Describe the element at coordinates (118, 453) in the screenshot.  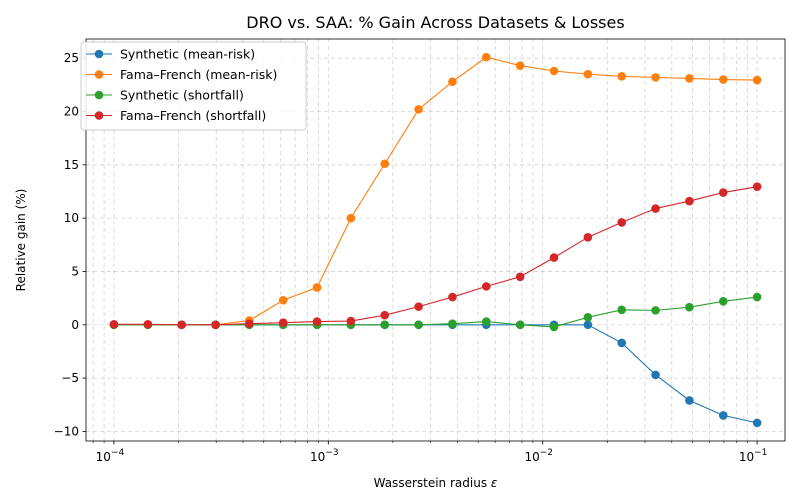
I see `x-tick-label-exponent: −4` at that location.